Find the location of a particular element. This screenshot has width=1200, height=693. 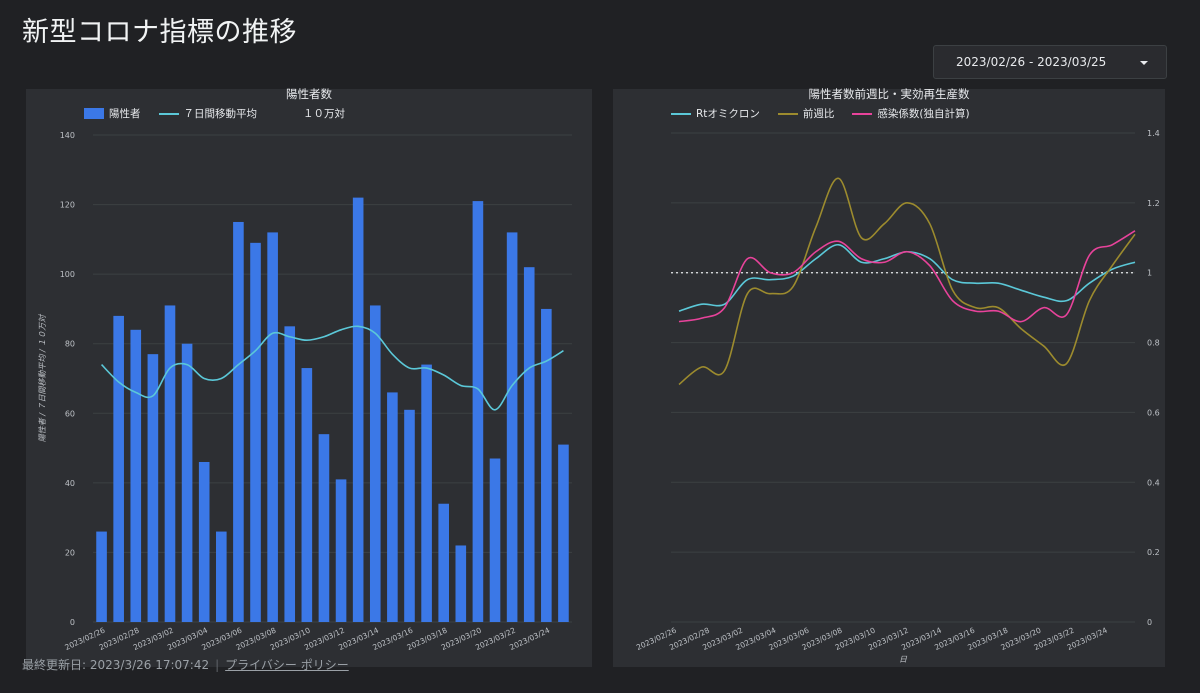

legend-label: ７日間移動平均 is located at coordinates (220, 114).